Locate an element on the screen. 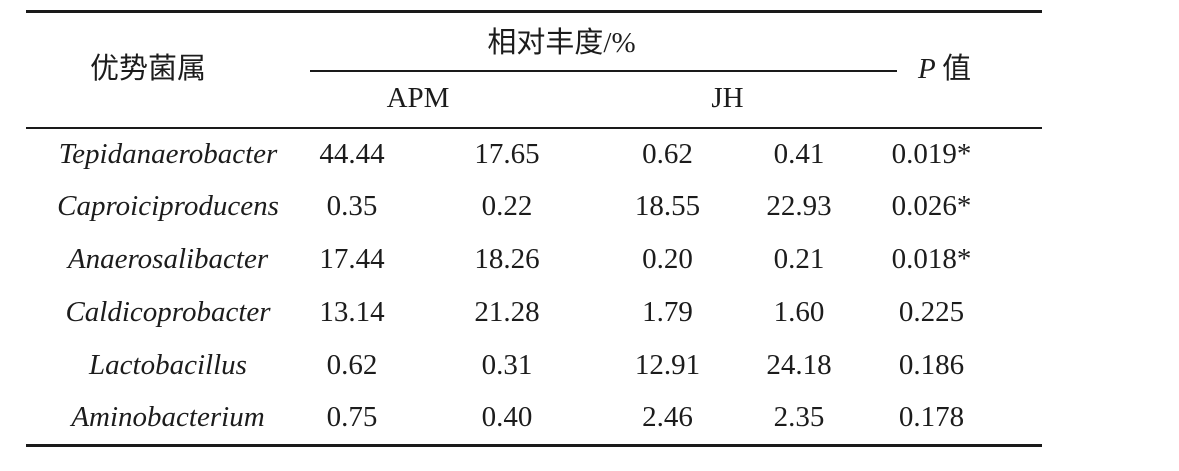 This screenshot has width=1179, height=471. abundance-value-cell: 18.55 is located at coordinates (667, 206).